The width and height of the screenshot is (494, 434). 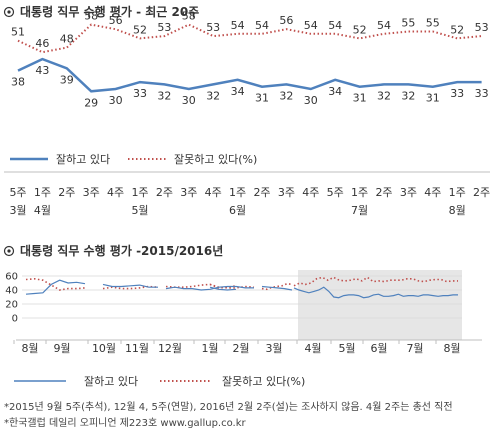 What do you see at coordinates (109, 11) in the screenshot?
I see `chart-title-recent: 대통령 직무 수행 평가 - 최근 20주` at bounding box center [109, 11].